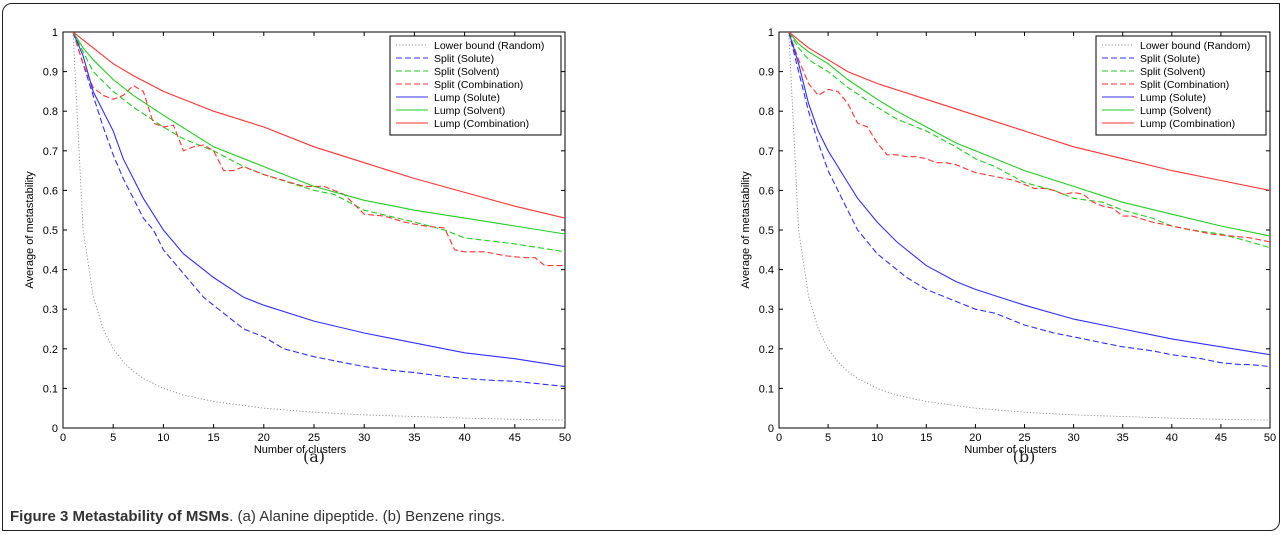  Describe the element at coordinates (1024, 456) in the screenshot. I see `panel-label: (b)` at that location.